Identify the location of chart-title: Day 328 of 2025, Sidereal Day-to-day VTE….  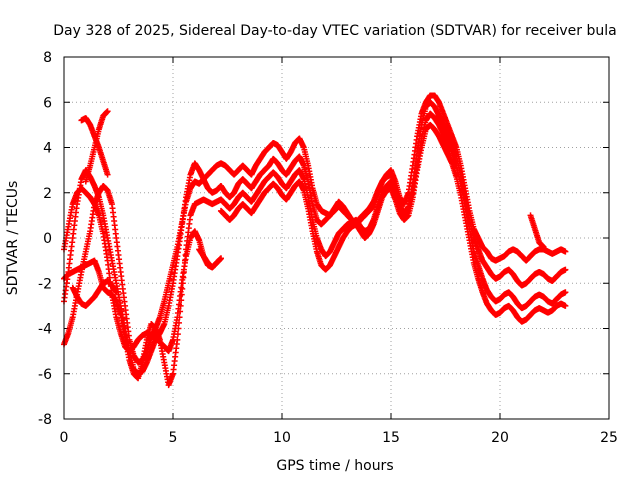
(334, 31).